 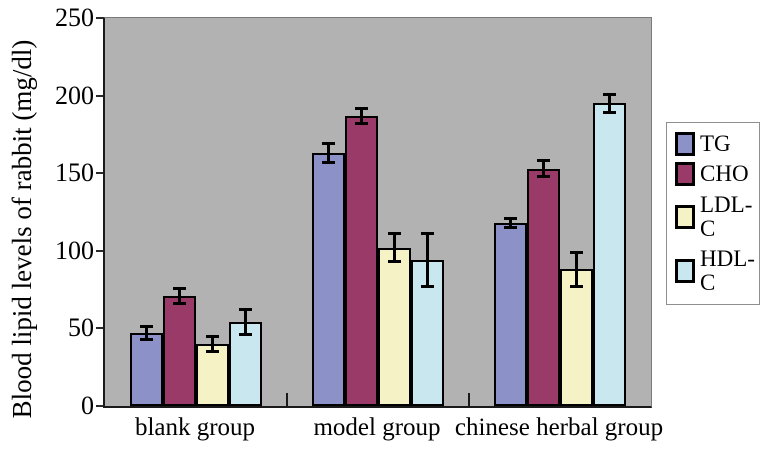 What do you see at coordinates (87, 405) in the screenshot?
I see `y-tick-label: 0` at bounding box center [87, 405].